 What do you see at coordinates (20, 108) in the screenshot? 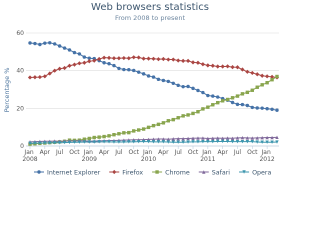
I see `y-tick-label: 20` at bounding box center [20, 108].